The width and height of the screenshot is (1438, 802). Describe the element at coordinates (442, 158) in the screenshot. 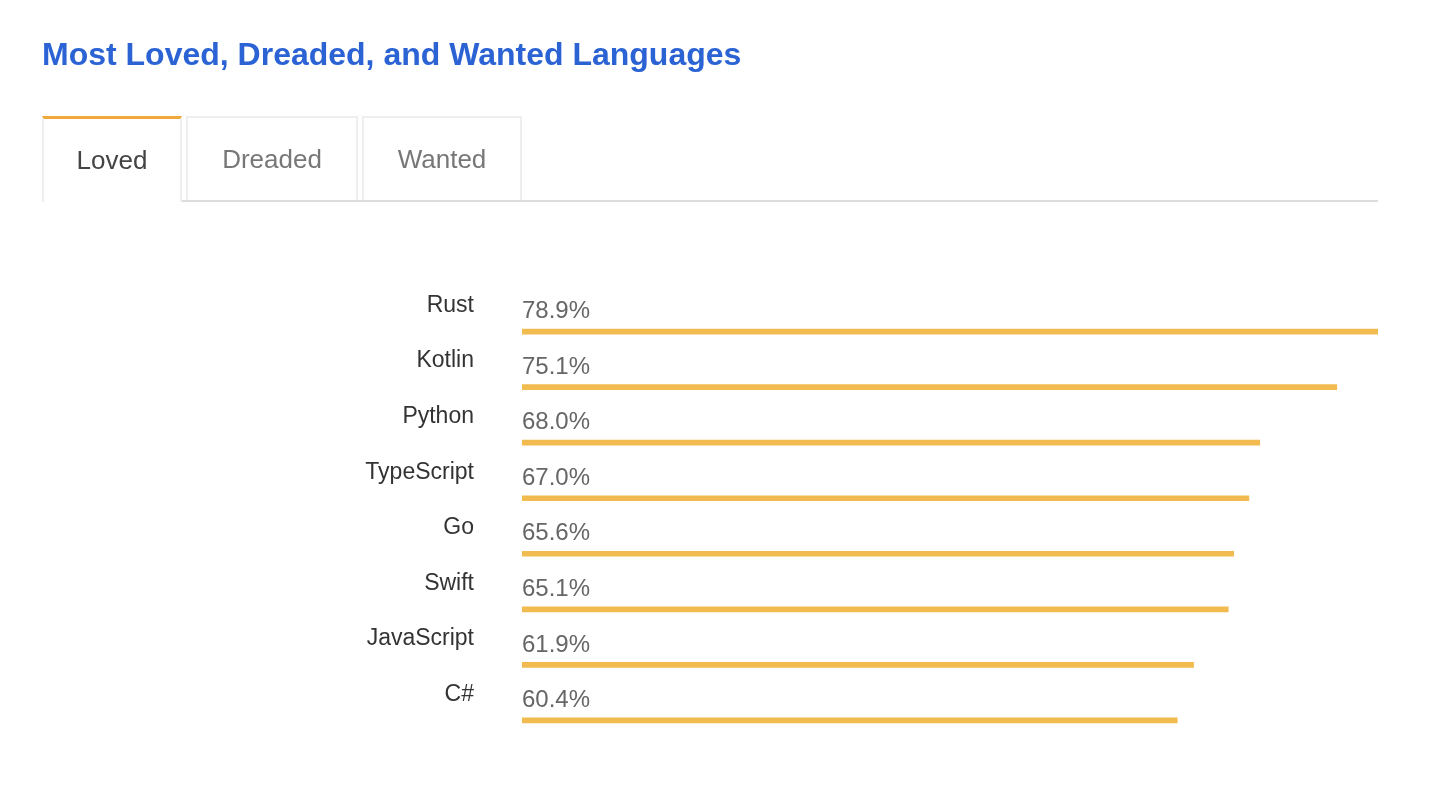

I see `text: Wanted` at that location.